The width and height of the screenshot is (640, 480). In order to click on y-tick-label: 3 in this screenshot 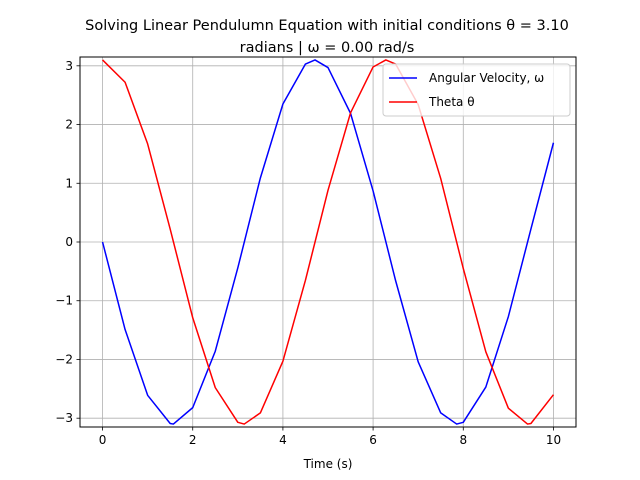, I will do `click(69, 66)`.